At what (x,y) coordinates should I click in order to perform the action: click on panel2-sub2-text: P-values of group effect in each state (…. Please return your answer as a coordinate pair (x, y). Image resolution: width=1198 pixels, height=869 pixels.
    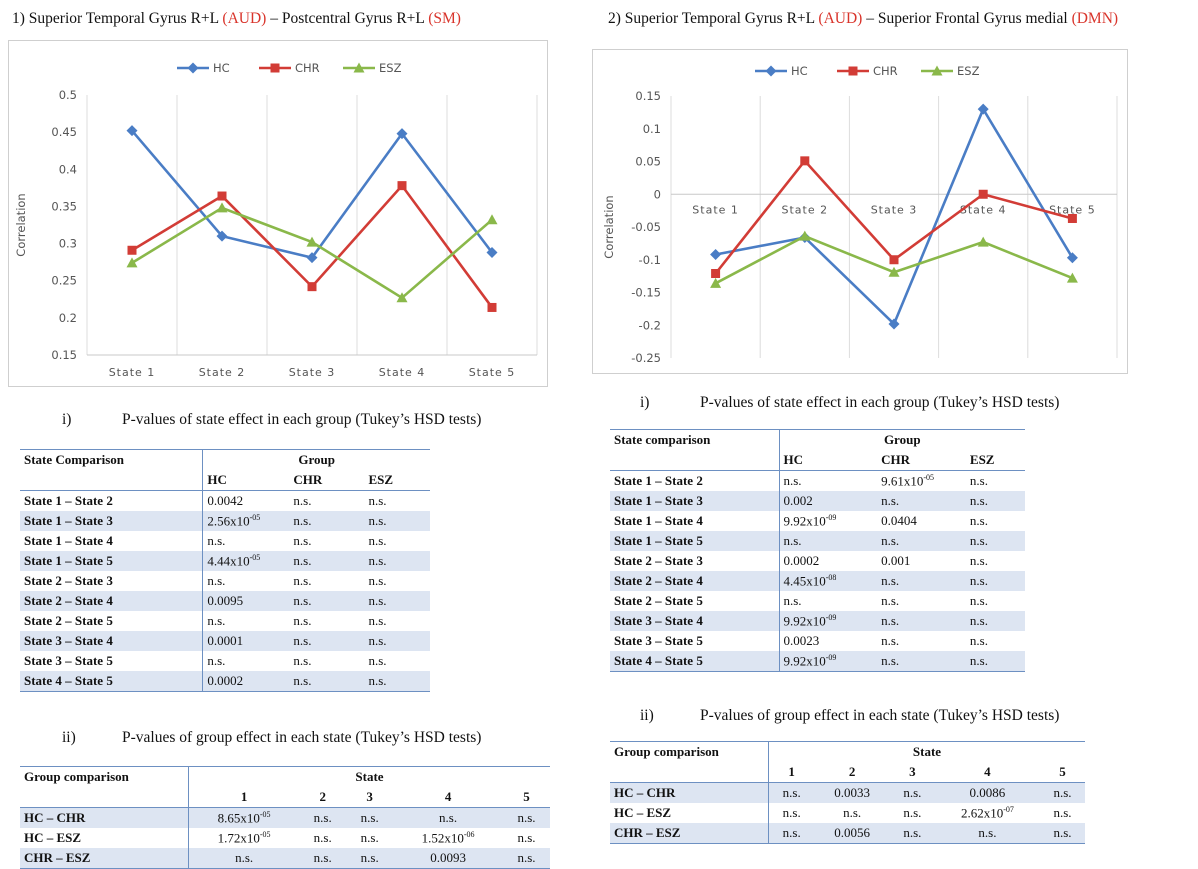
    Looking at the image, I should click on (880, 715).